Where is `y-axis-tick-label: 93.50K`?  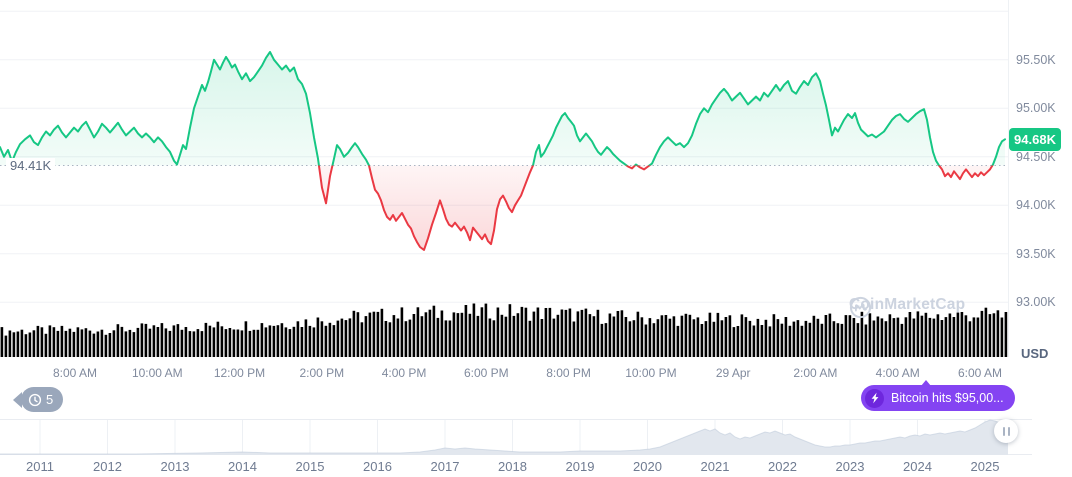
y-axis-tick-label: 93.50K is located at coordinates (1036, 253).